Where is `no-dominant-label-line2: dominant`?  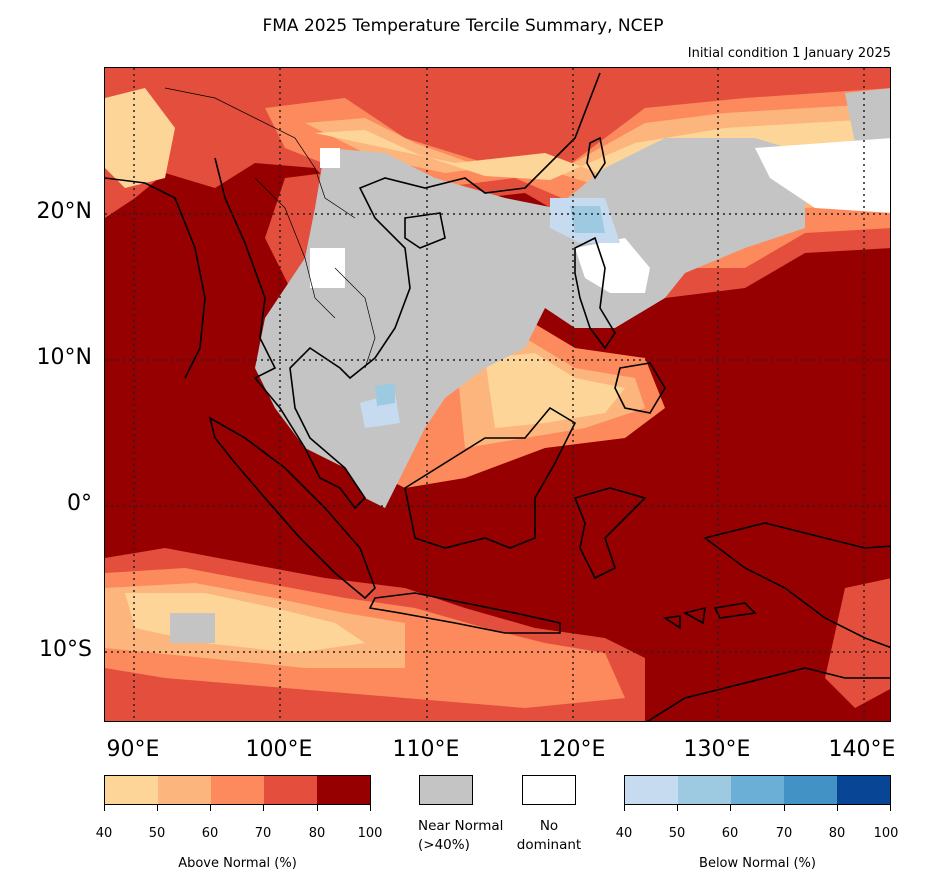
no-dominant-label-line2: dominant is located at coordinates (549, 845).